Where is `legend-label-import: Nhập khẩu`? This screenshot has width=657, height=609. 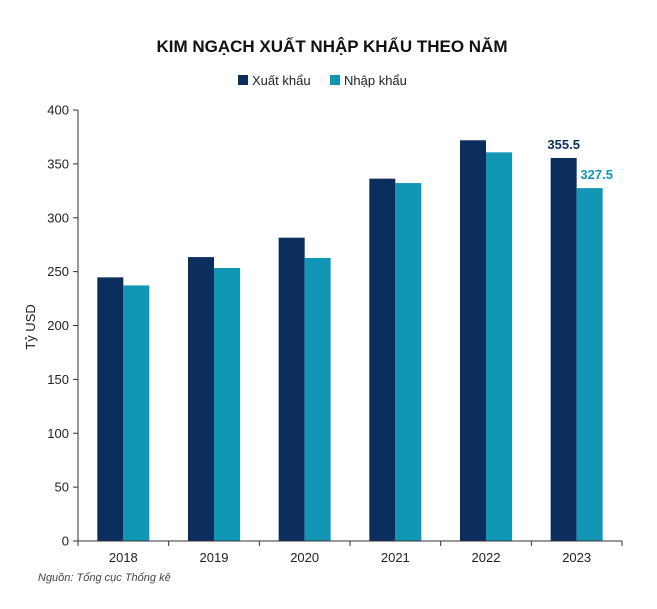
legend-label-import: Nhập khẩu is located at coordinates (375, 80).